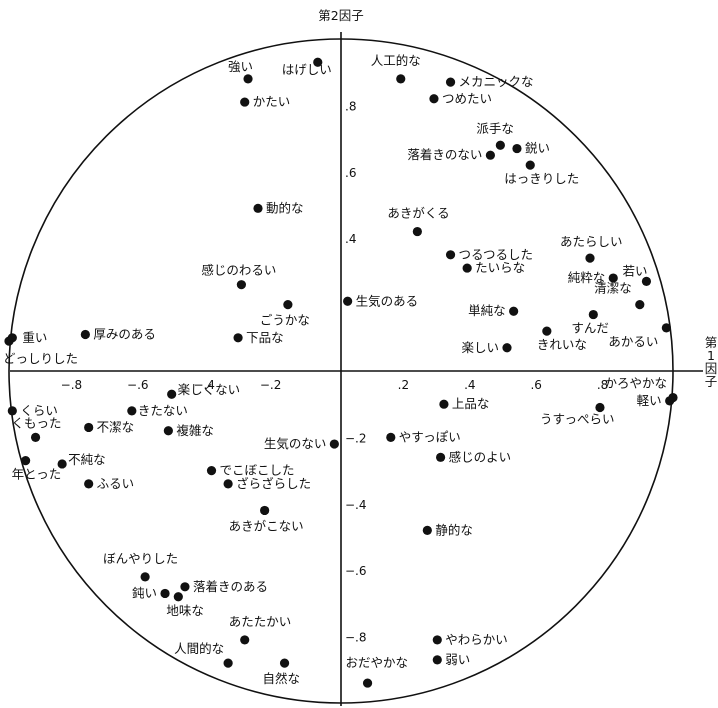  Describe the element at coordinates (711, 342) in the screenshot. I see `x-axis-title-char: 第` at that location.